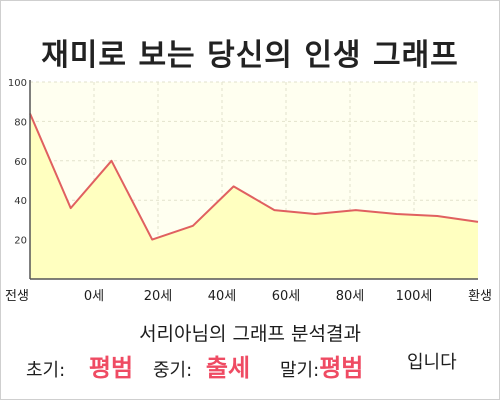 The width and height of the screenshot is (500, 400). I want to click on late-value: 평범, so click(341, 368).